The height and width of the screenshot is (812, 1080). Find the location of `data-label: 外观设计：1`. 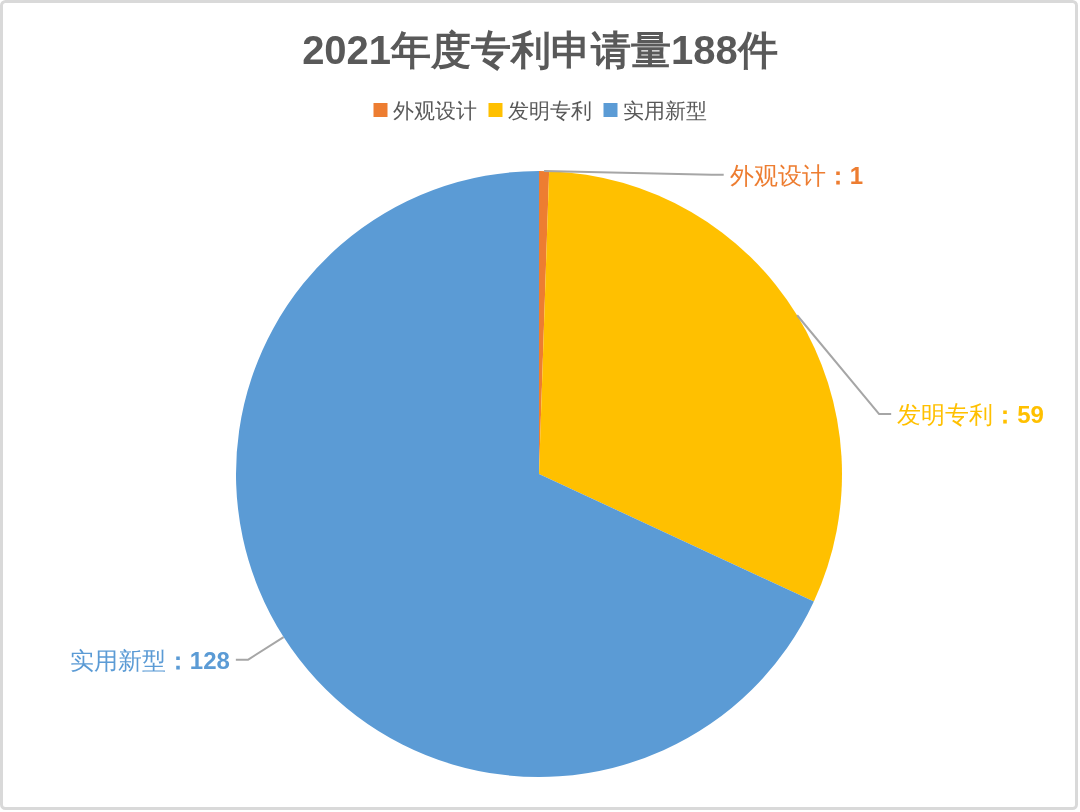

data-label: 外观设计：1 is located at coordinates (796, 175).